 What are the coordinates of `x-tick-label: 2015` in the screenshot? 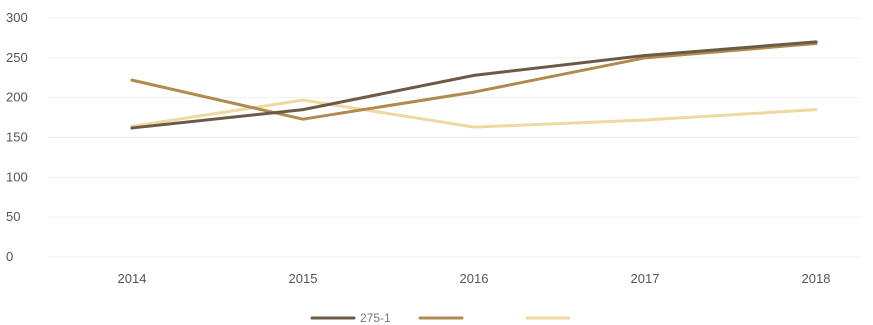 It's located at (303, 278).